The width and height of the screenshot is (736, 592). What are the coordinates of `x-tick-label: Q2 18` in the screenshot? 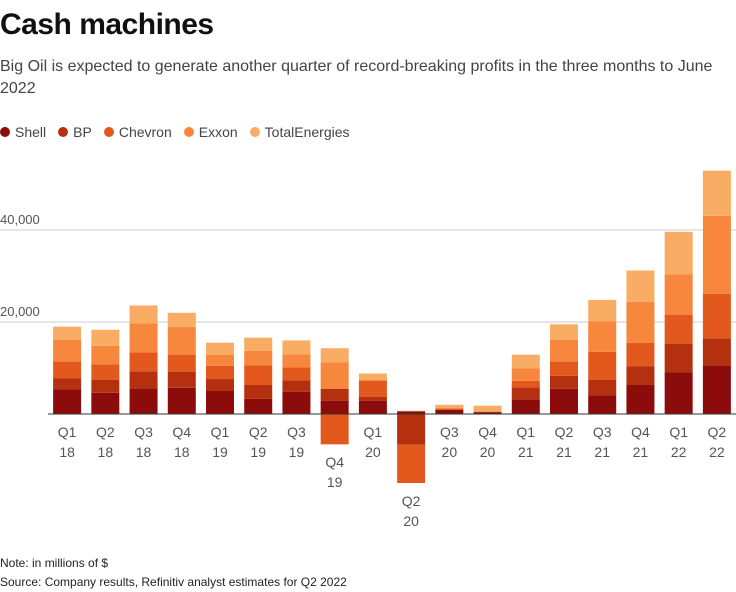 It's located at (105, 442).